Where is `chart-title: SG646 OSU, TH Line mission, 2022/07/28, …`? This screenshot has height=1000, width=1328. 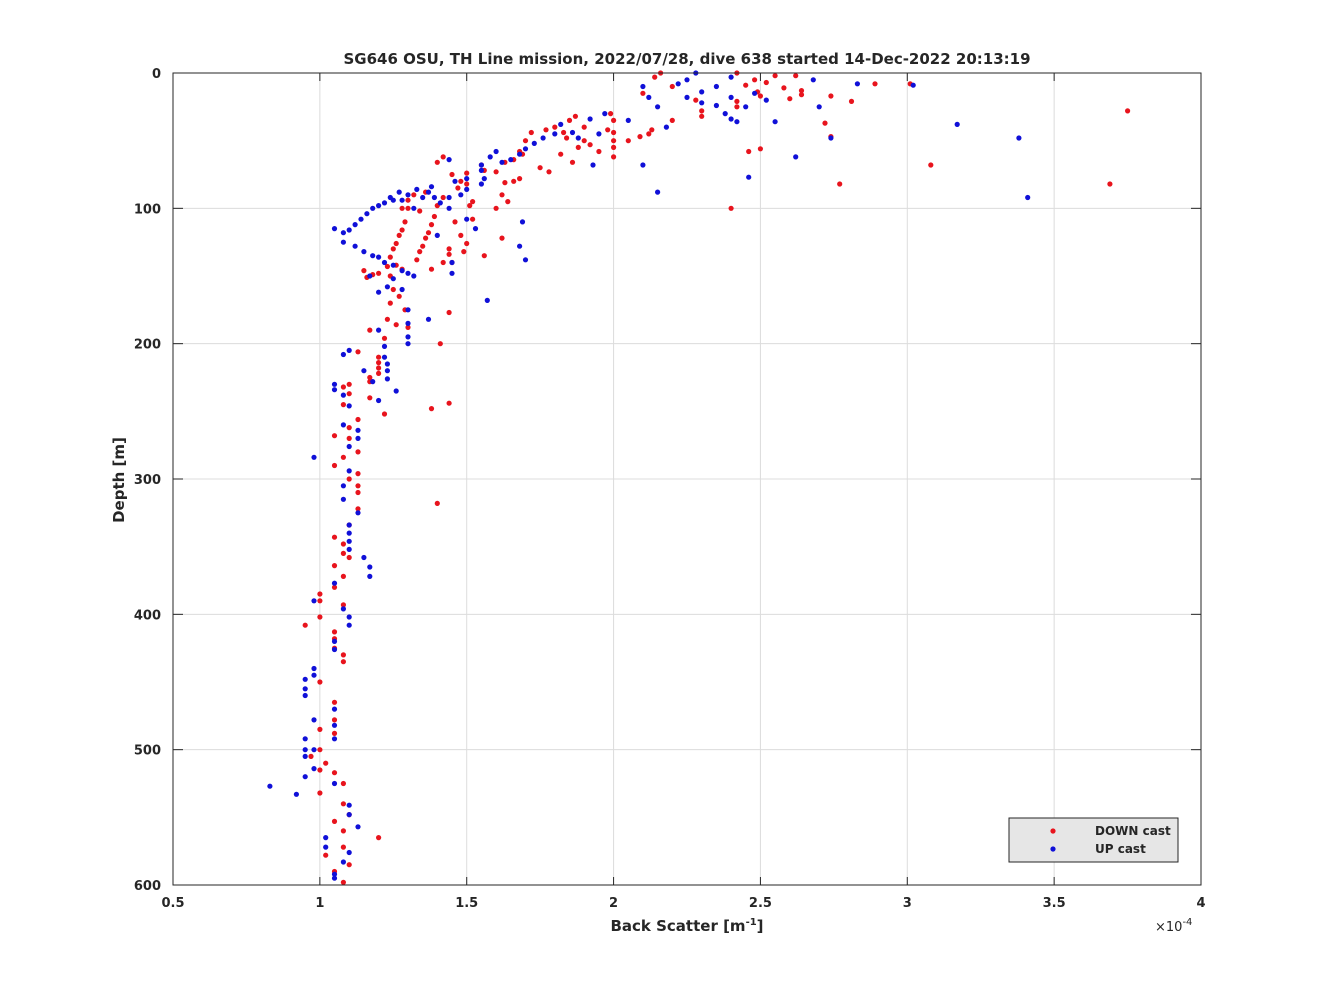 chart-title: SG646 OSU, TH Line mission, 2022/07/28, … is located at coordinates (686, 59).